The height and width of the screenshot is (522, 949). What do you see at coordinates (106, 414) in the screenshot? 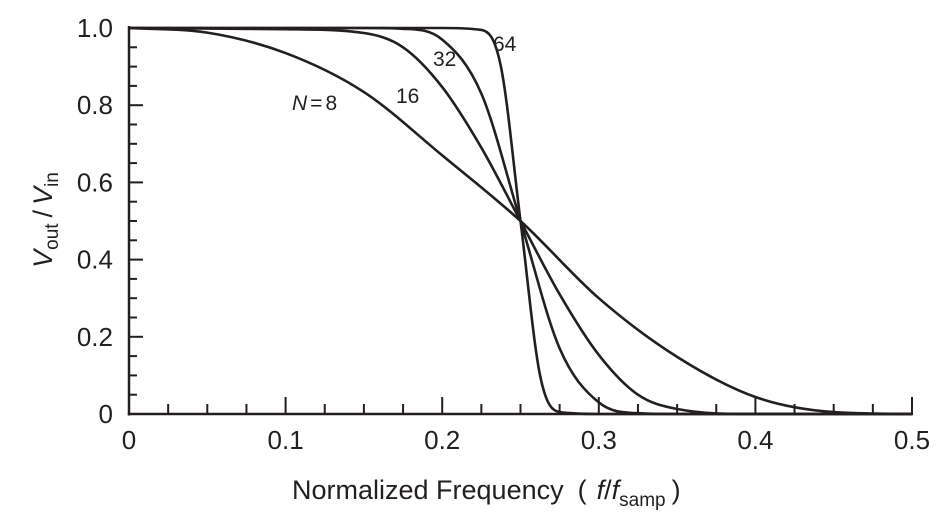
I see `y-tick-label: 0` at bounding box center [106, 414].